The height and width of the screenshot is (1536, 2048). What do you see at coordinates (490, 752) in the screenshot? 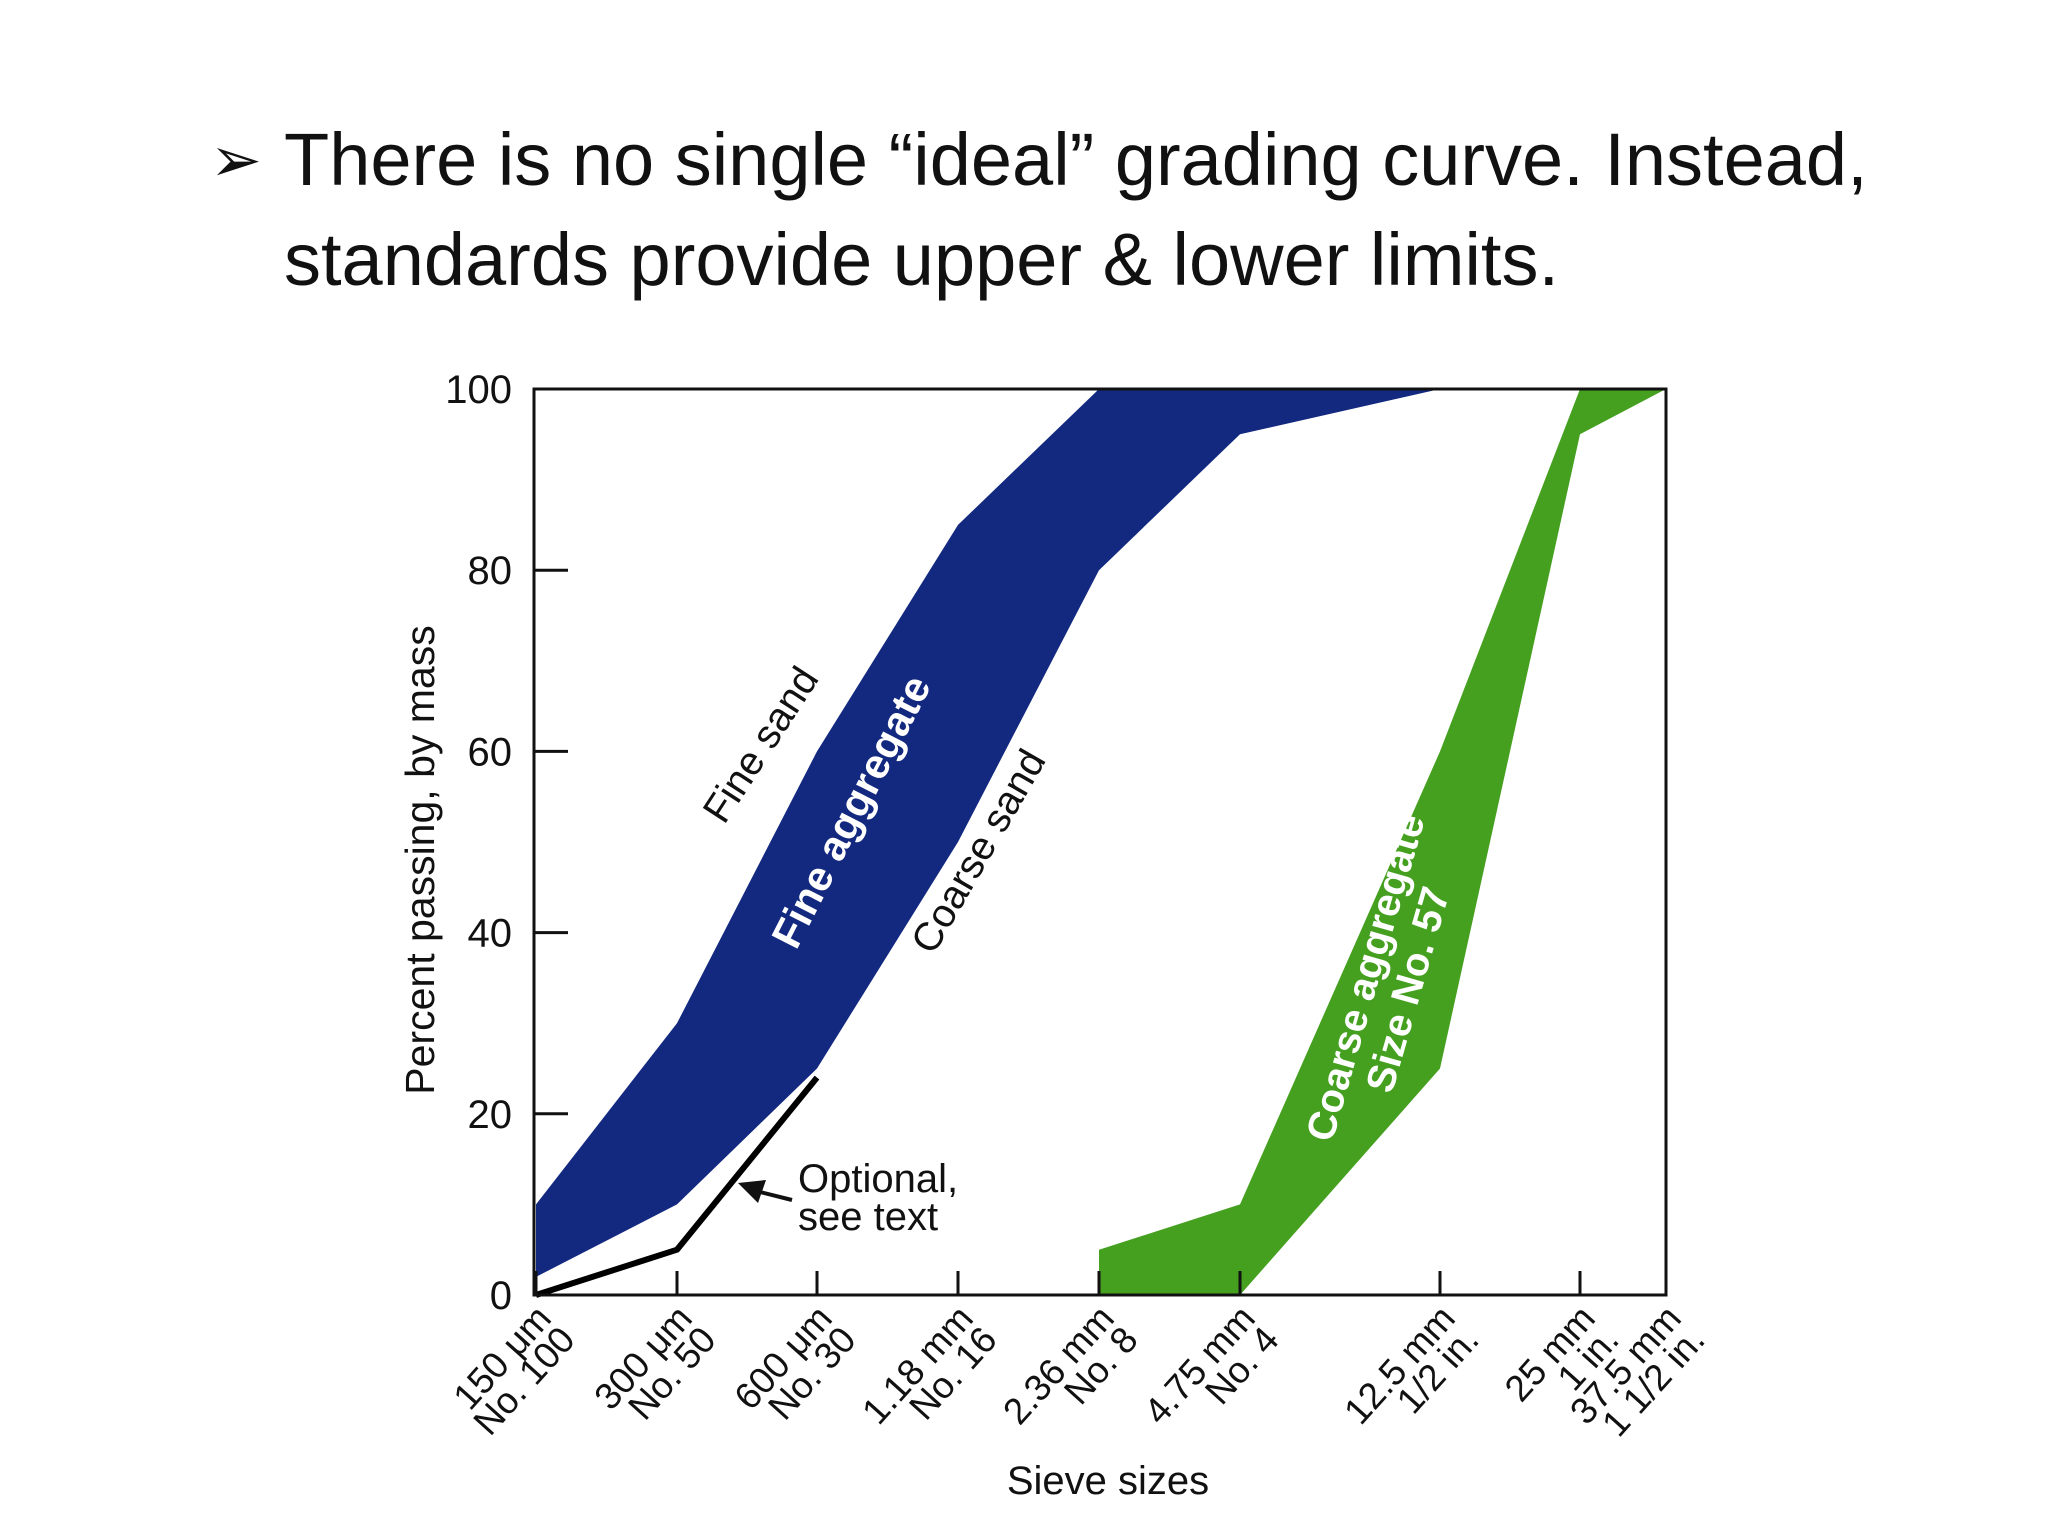
I see `y-tick-label-60: 60` at bounding box center [490, 752].